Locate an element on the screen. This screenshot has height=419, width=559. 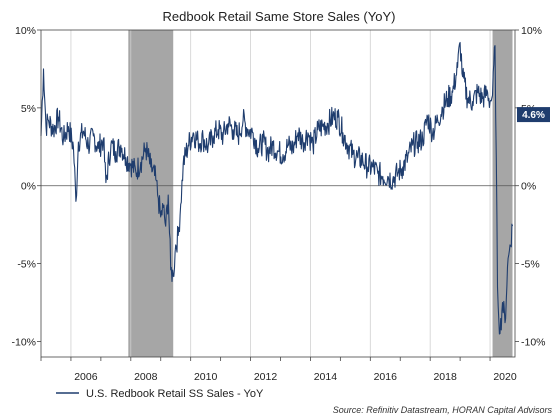
y-axis-right: 10%5%0%-5%-10% is located at coordinates (530, 186).